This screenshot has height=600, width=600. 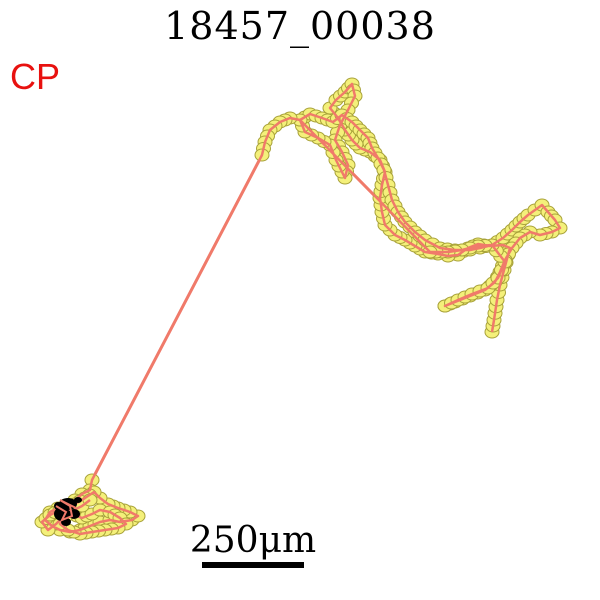 What do you see at coordinates (35, 76) in the screenshot?
I see `condition-label: CP` at bounding box center [35, 76].